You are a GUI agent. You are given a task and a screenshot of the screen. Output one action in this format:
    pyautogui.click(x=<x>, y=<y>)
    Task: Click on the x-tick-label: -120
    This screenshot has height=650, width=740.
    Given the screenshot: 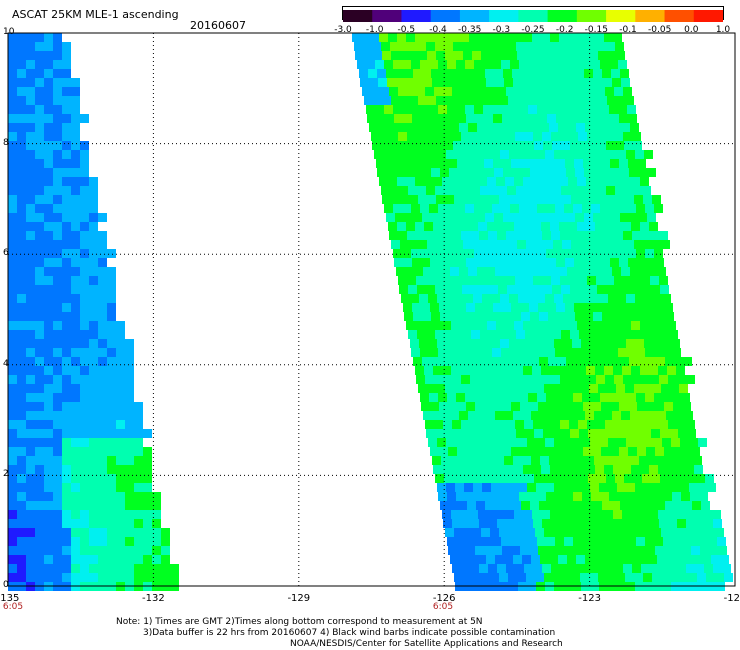 What is the action you would take?
    pyautogui.click(x=731, y=598)
    